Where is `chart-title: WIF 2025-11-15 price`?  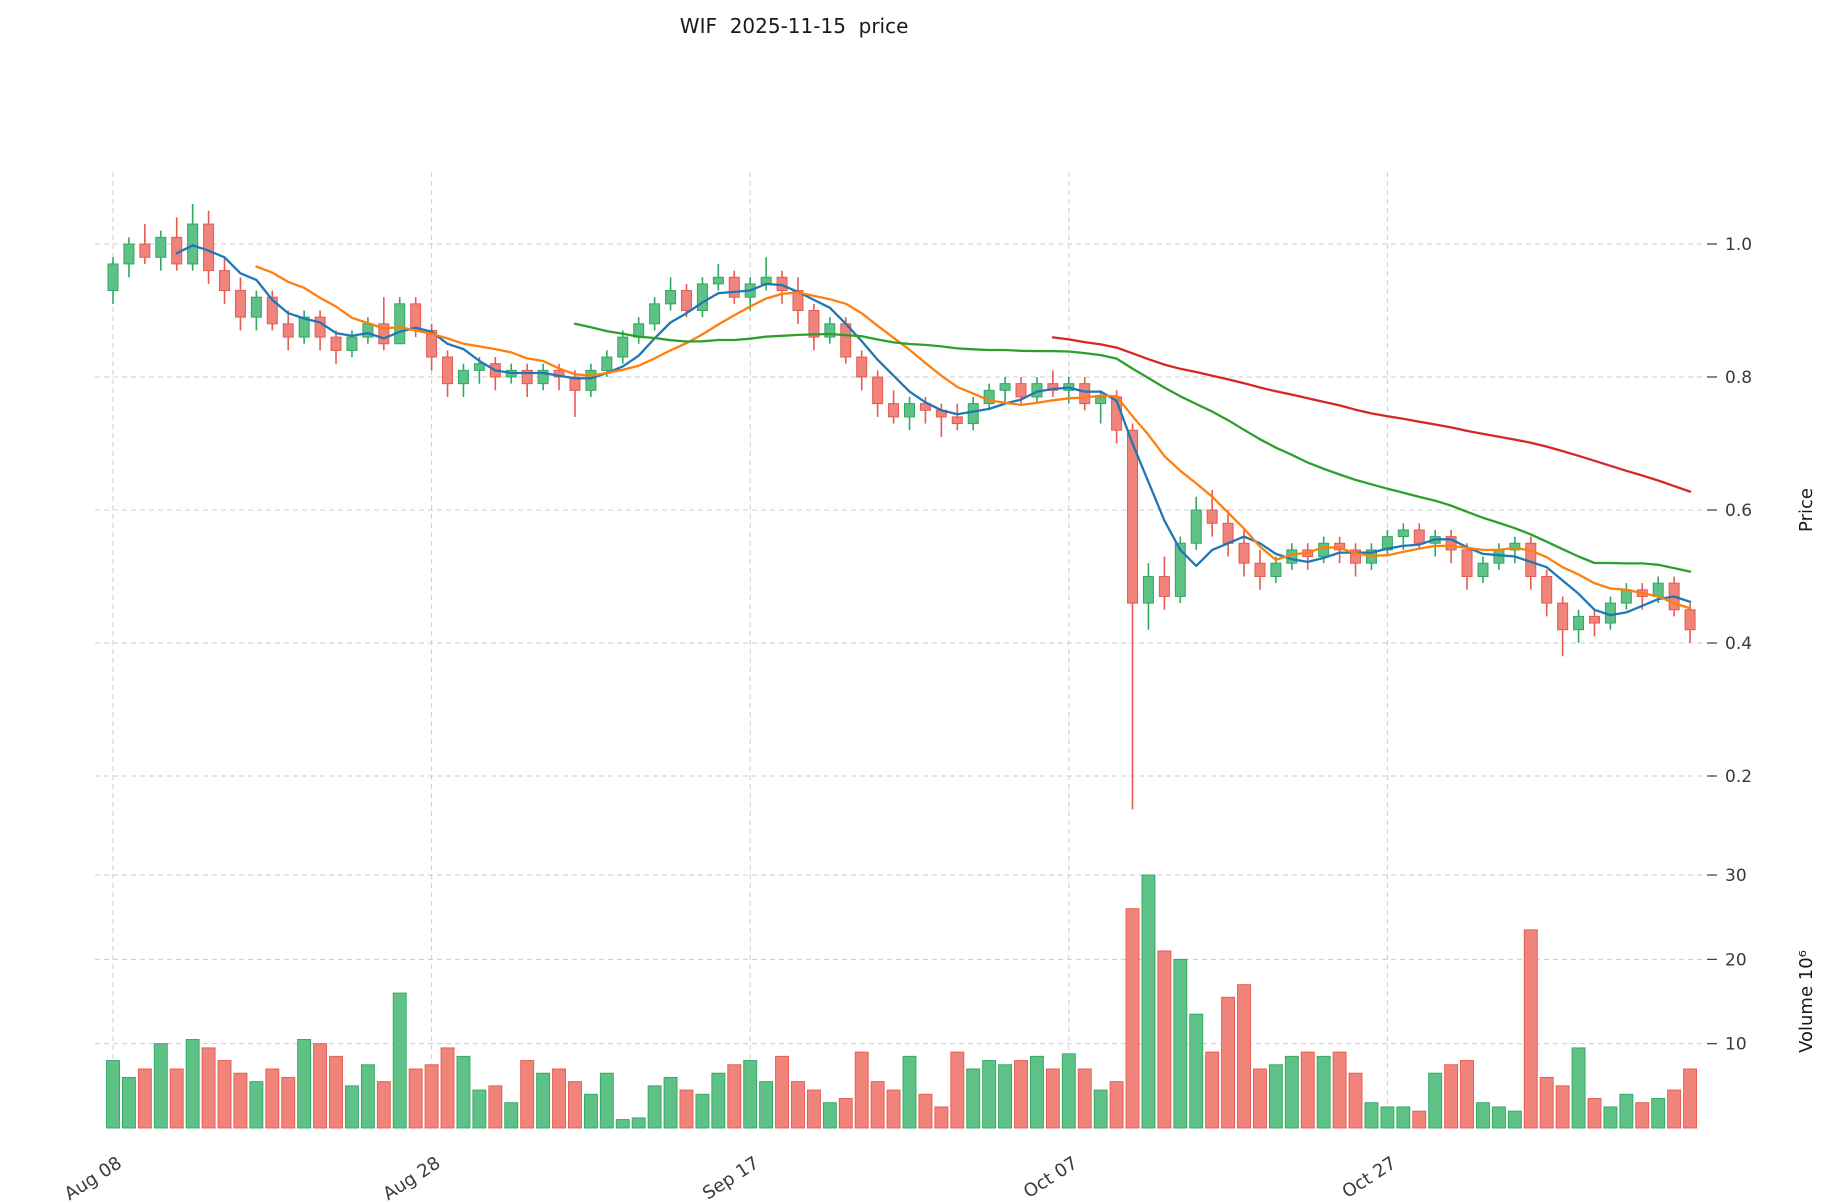
chart-title: WIF 2025-11-15 price is located at coordinates (794, 26).